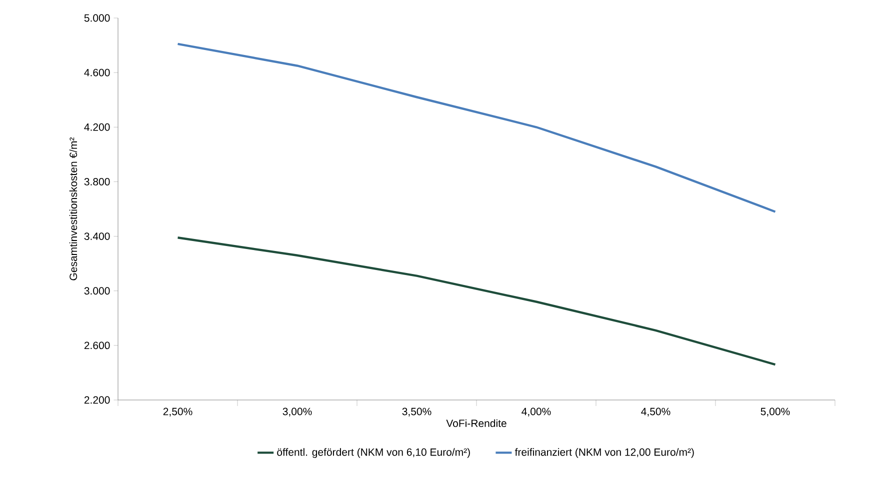 The width and height of the screenshot is (892, 482). I want to click on y-tick-label: 3.400, so click(97, 236).